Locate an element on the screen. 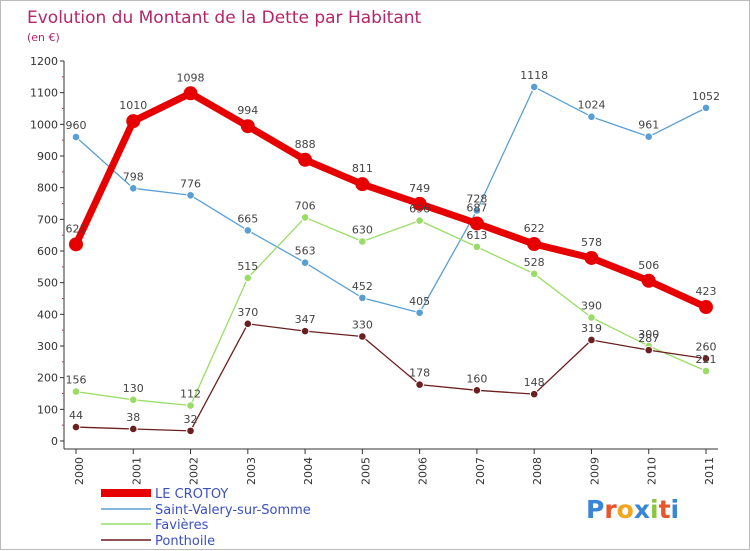 This screenshot has height=551, width=750. y-tick-label: 600 is located at coordinates (47, 251).